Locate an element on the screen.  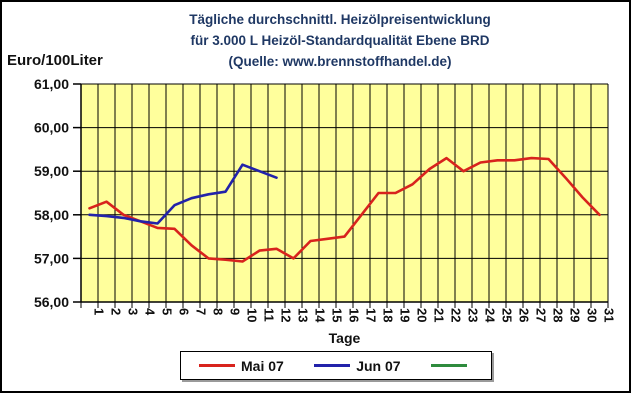
x-tick-label: 2 is located at coordinates (116, 311).